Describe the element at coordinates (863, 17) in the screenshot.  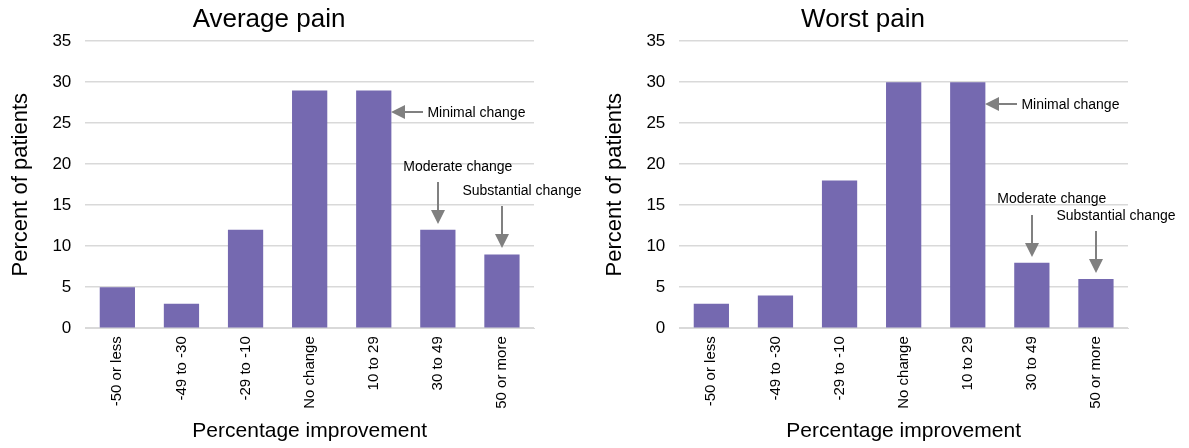
I see `chart-title: Worst pain` at that location.